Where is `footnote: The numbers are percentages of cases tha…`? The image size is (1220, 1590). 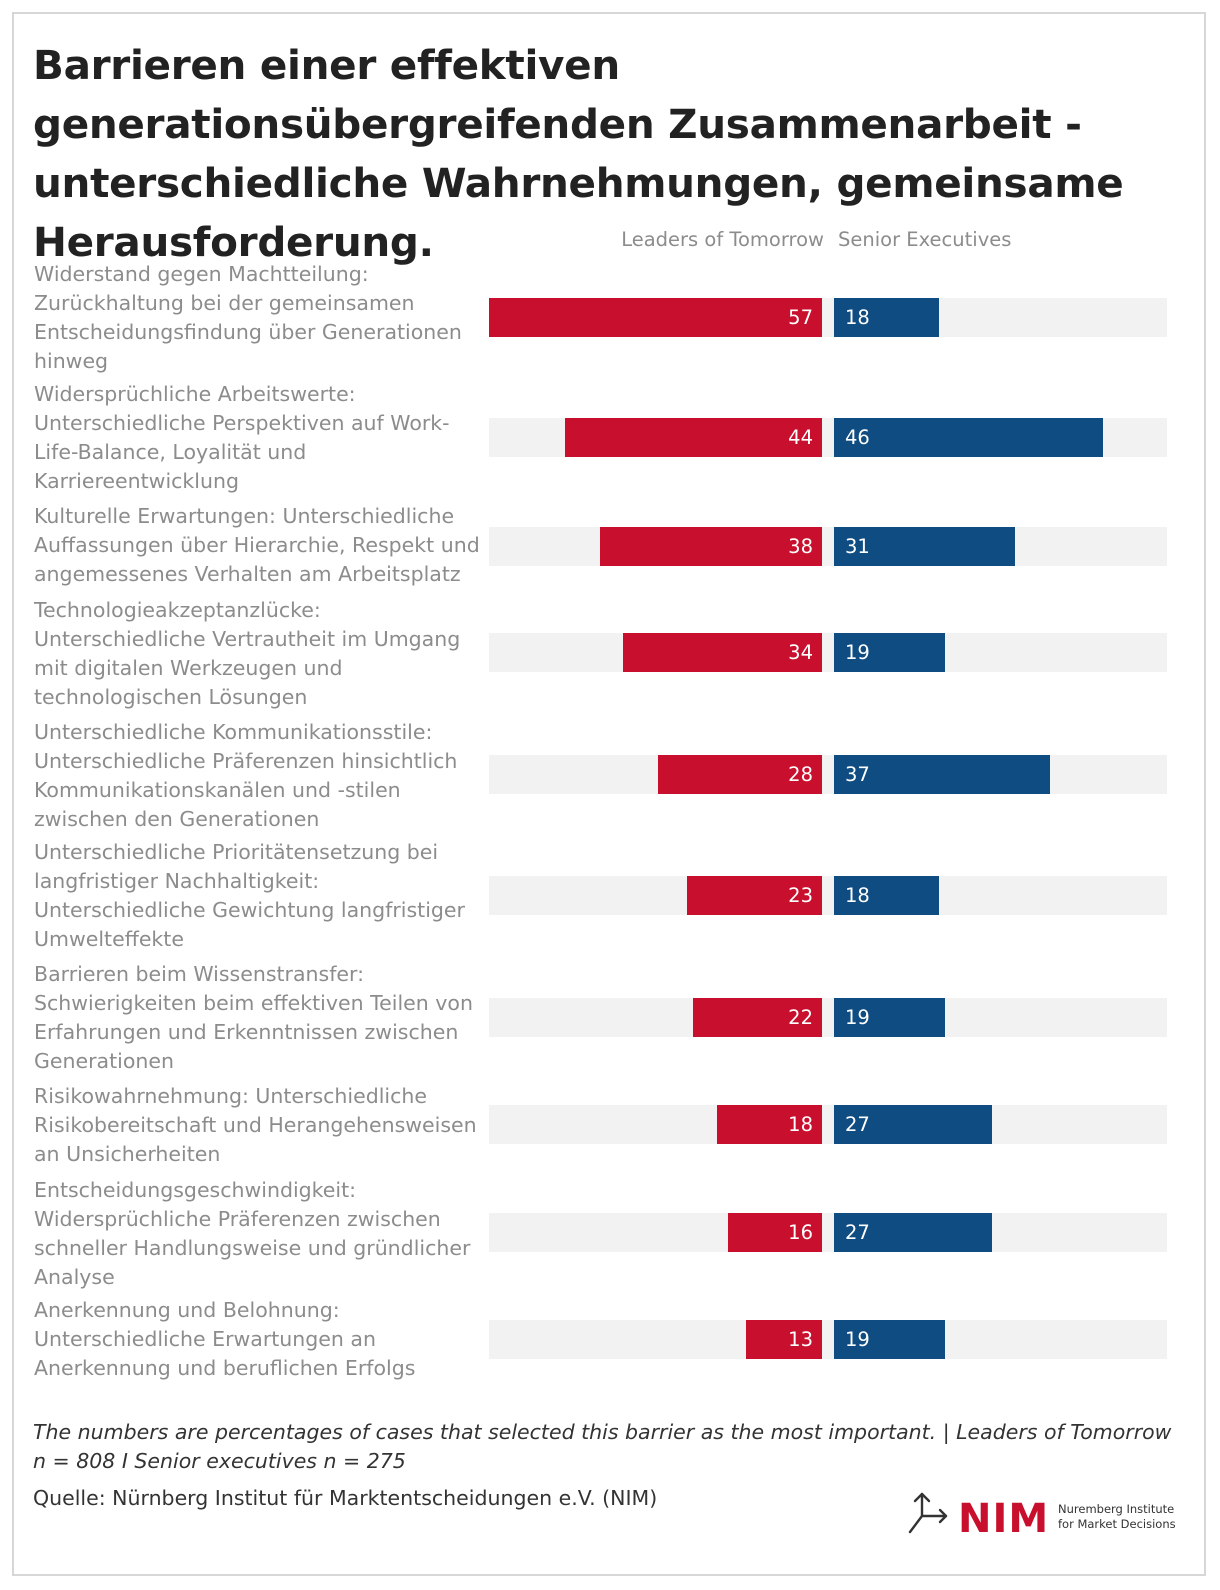 footnote: The numbers are percentages of cases tha… is located at coordinates (602, 1446).